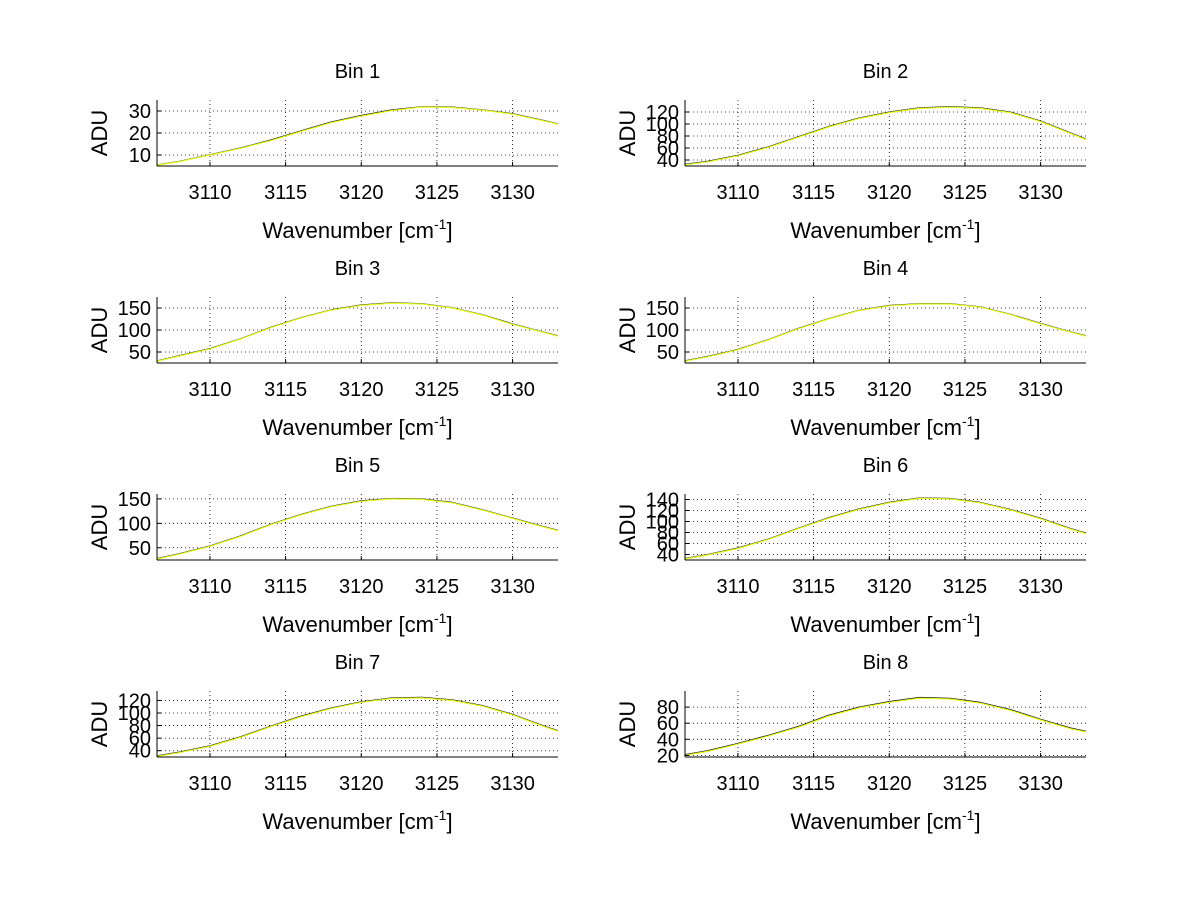  Describe the element at coordinates (358, 72) in the screenshot. I see `subplot-title: Bin 1` at that location.